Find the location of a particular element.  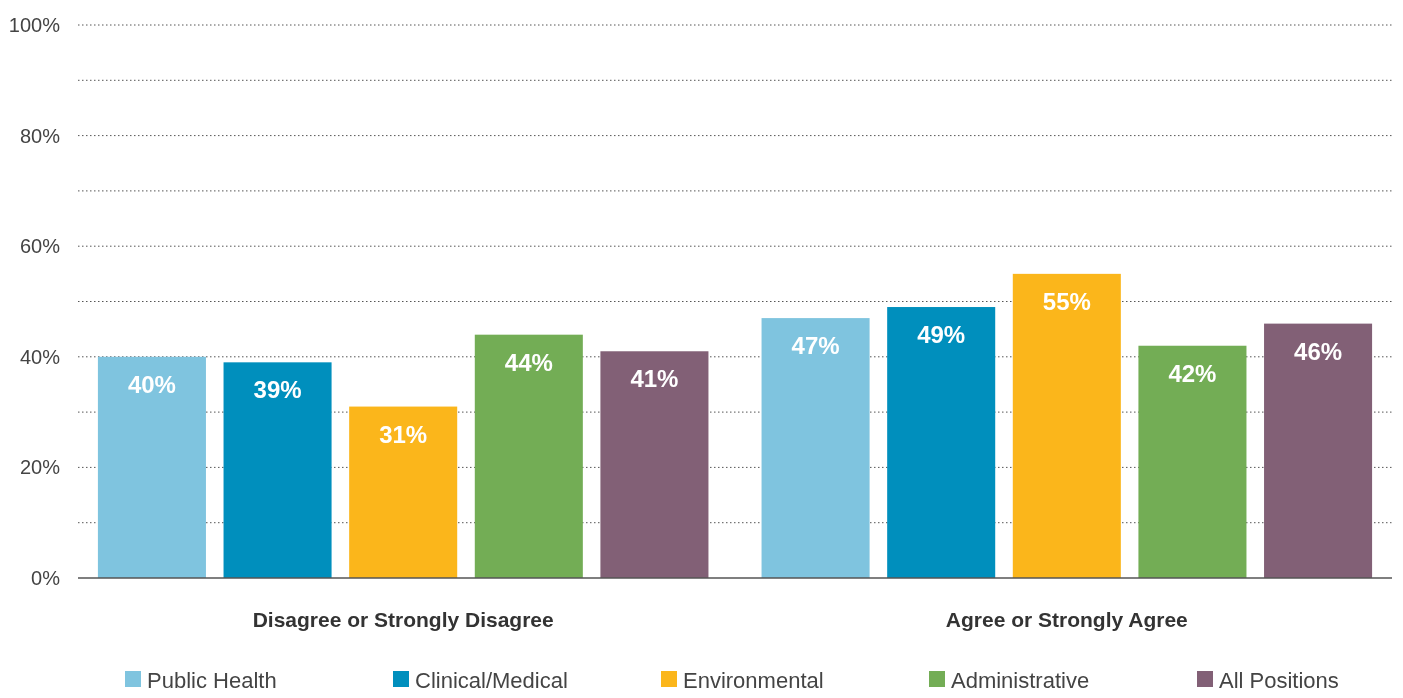

x-tick-label: Disagree or Strongly Disagree is located at coordinates (403, 619).